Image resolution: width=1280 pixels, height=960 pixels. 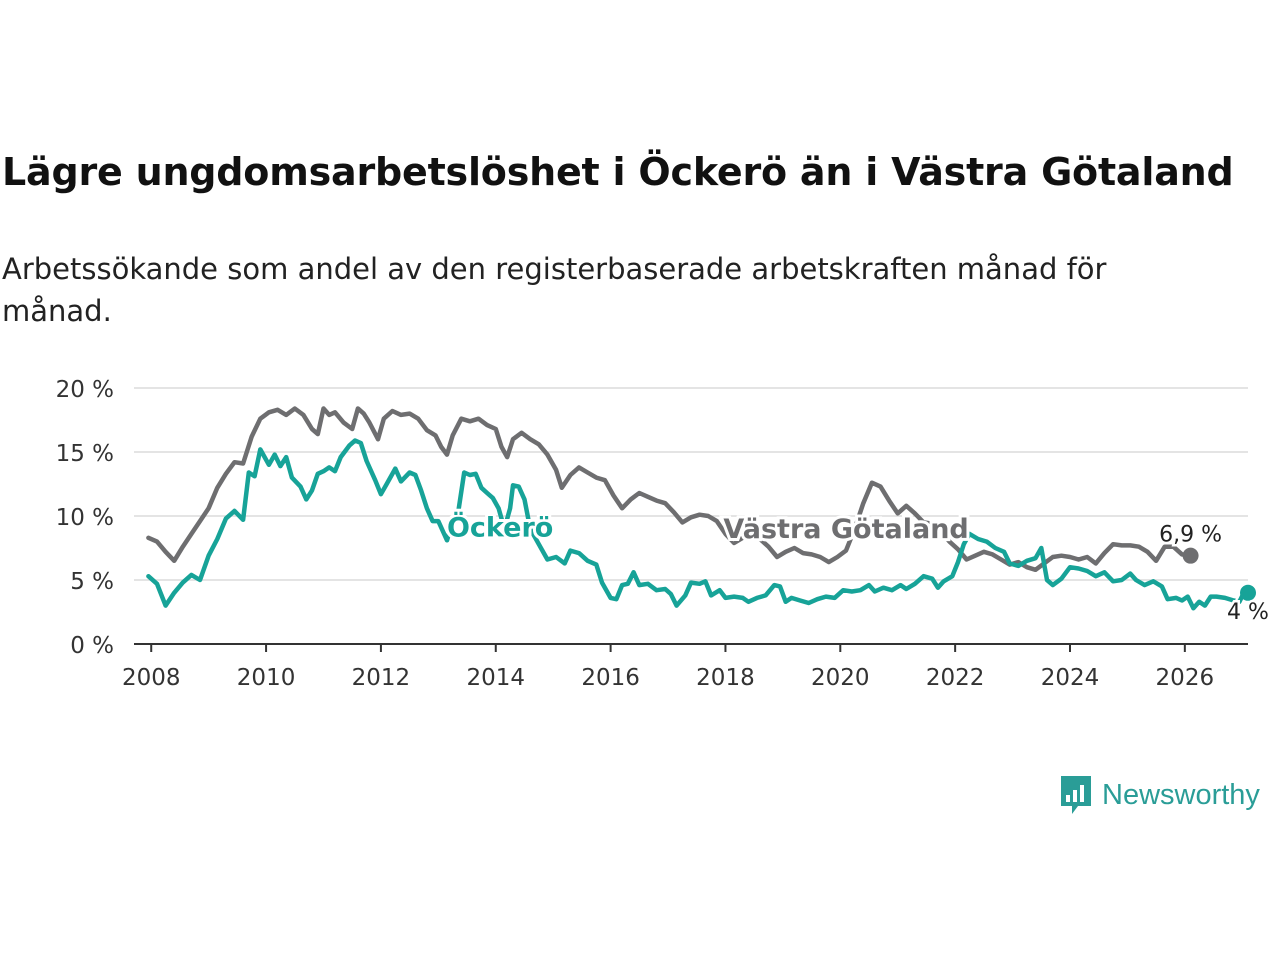 I want to click on series-label-vastra-gotaland: Västra Götaland, so click(x=845, y=529).